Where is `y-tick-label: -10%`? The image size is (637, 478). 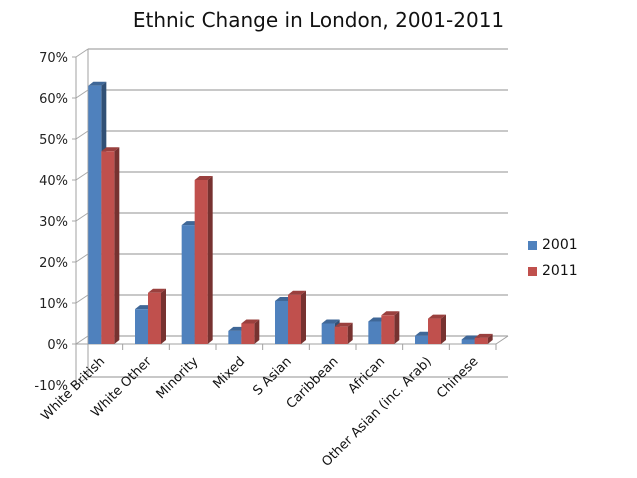 y-tick-label: -10% is located at coordinates (51, 386).